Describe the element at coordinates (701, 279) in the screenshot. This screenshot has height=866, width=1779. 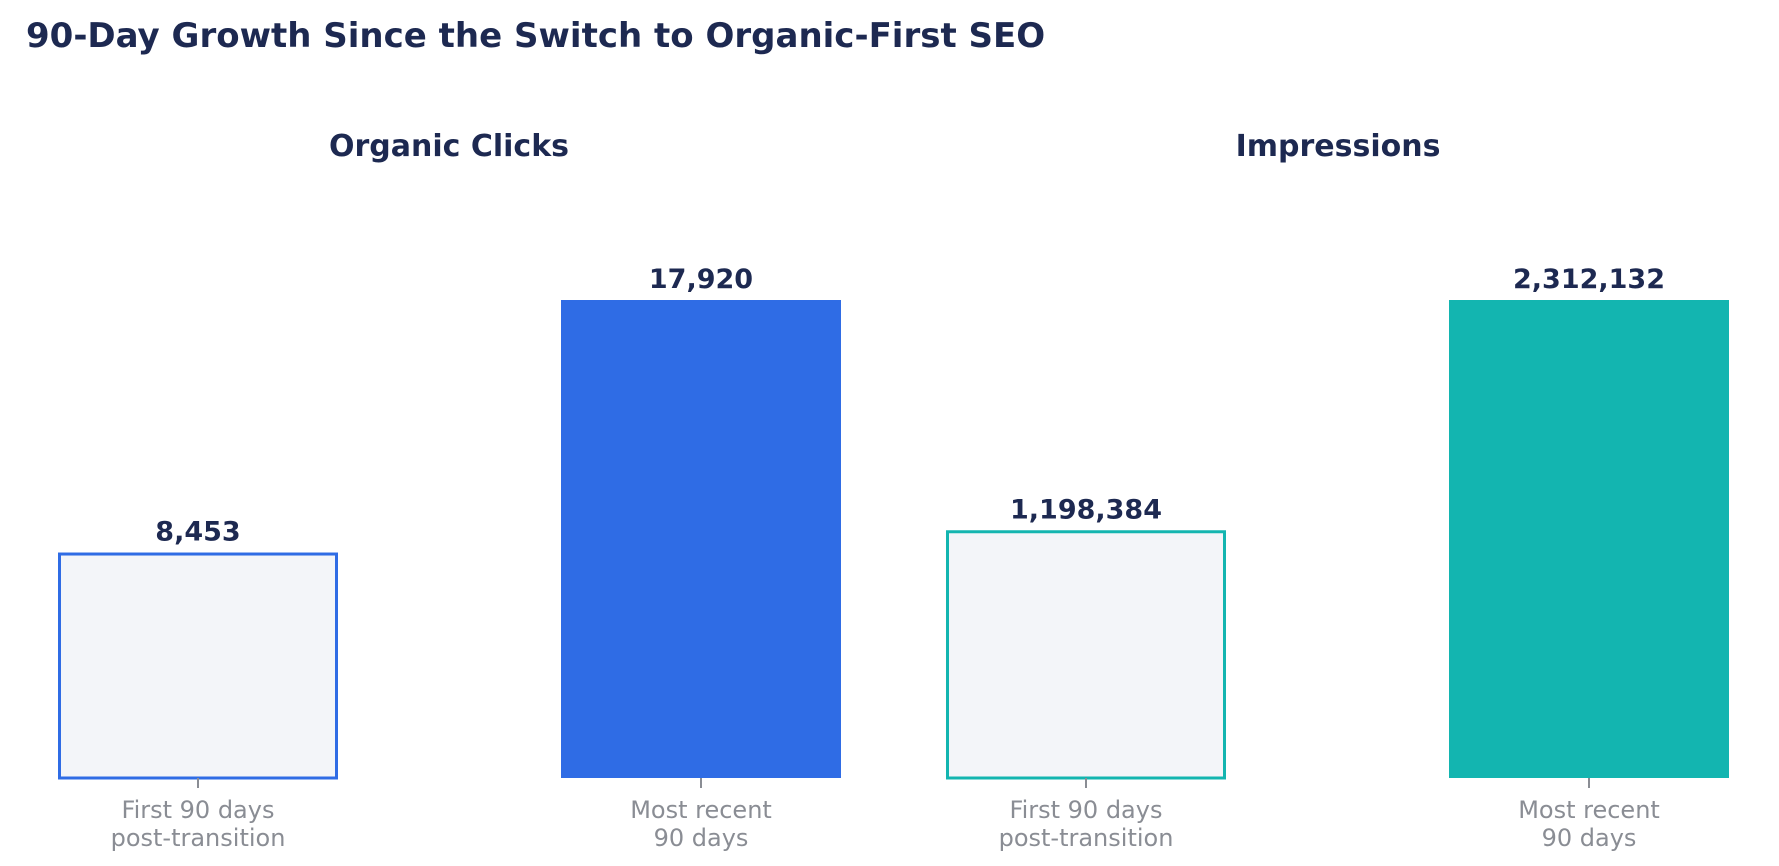
I see `bar-value-label: 17,920` at that location.